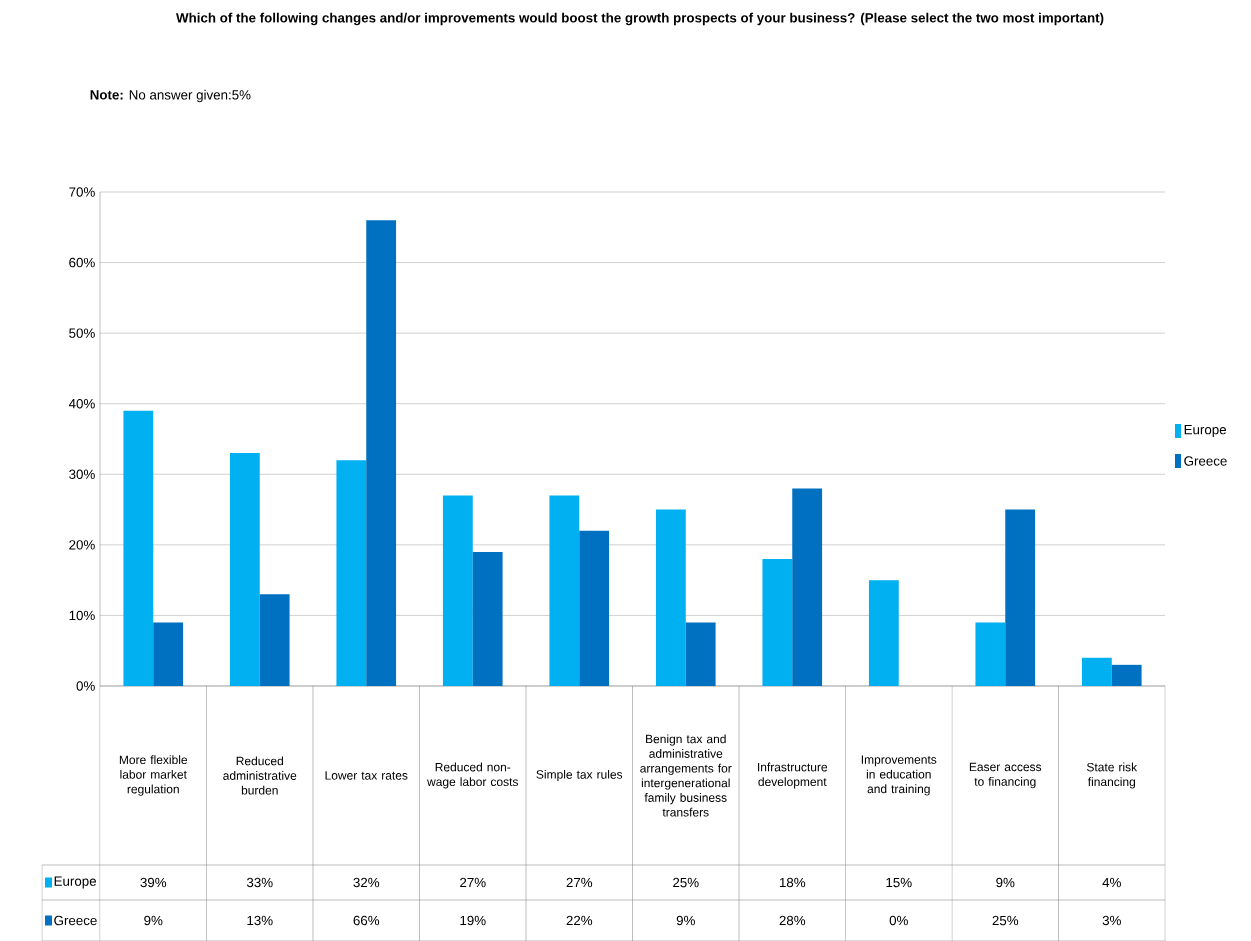 This screenshot has height=941, width=1251. Describe the element at coordinates (1205, 430) in the screenshot. I see `legend-label: Europe` at that location.